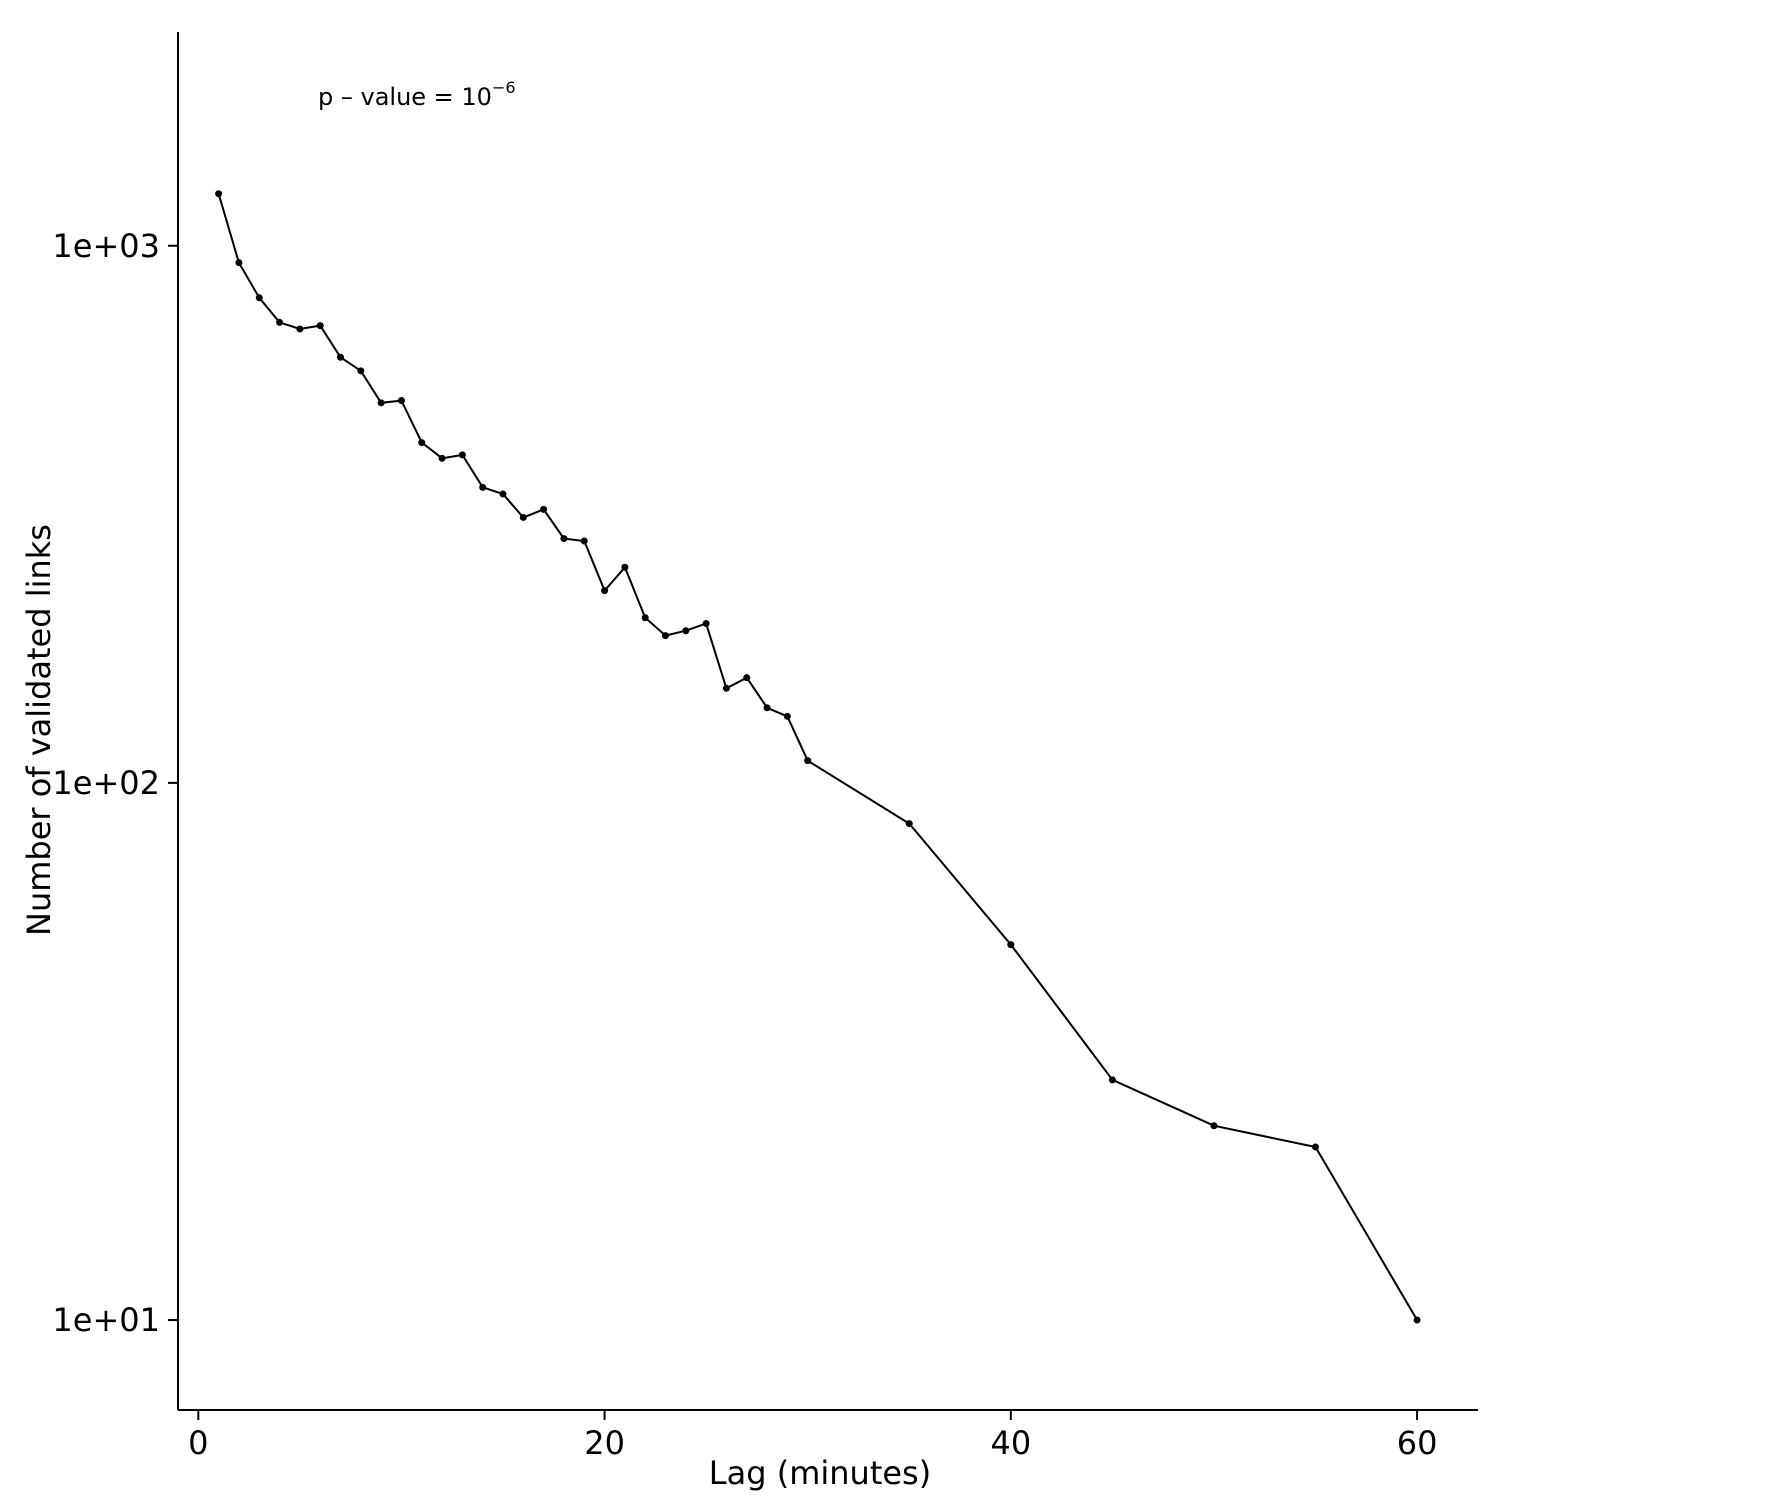  Describe the element at coordinates (1010, 1443) in the screenshot. I see `x-tick-label: 40` at that location.